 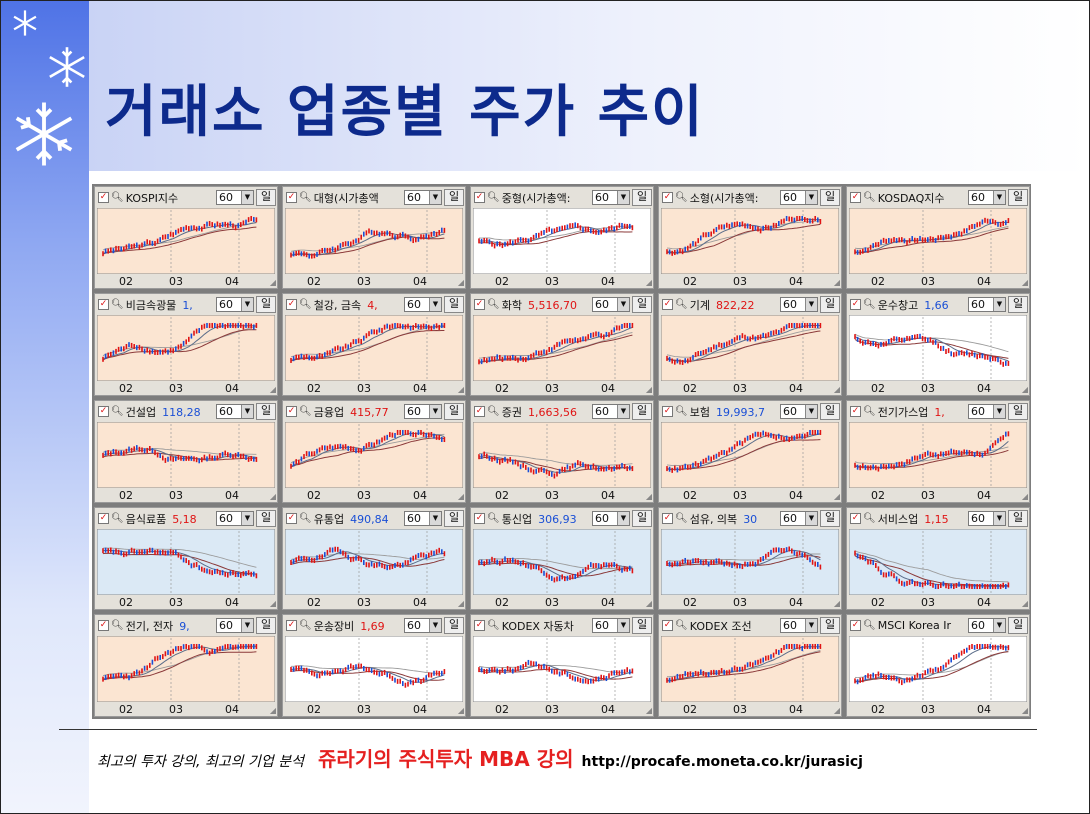 I want to click on chart-tile: ✓ 🔍︎ KOSDAQ지수 60 ▼ 일 02 03 04 ◢, so click(x=938, y=237).